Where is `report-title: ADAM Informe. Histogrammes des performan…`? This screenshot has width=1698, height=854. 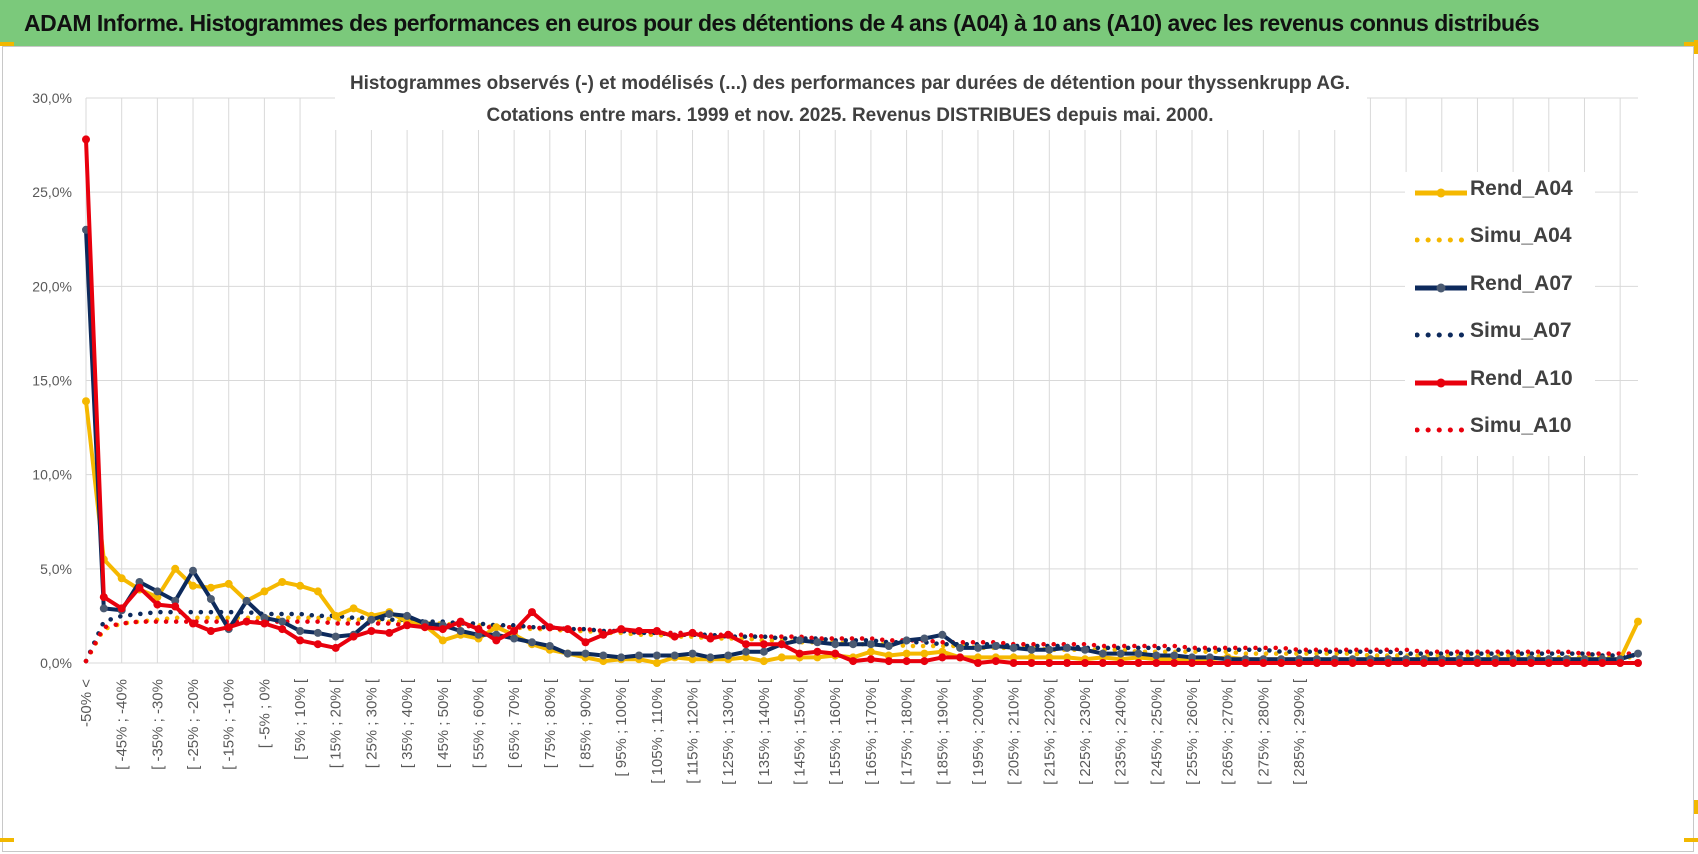
report-title: ADAM Informe. Histogrammes des performan… is located at coordinates (782, 23).